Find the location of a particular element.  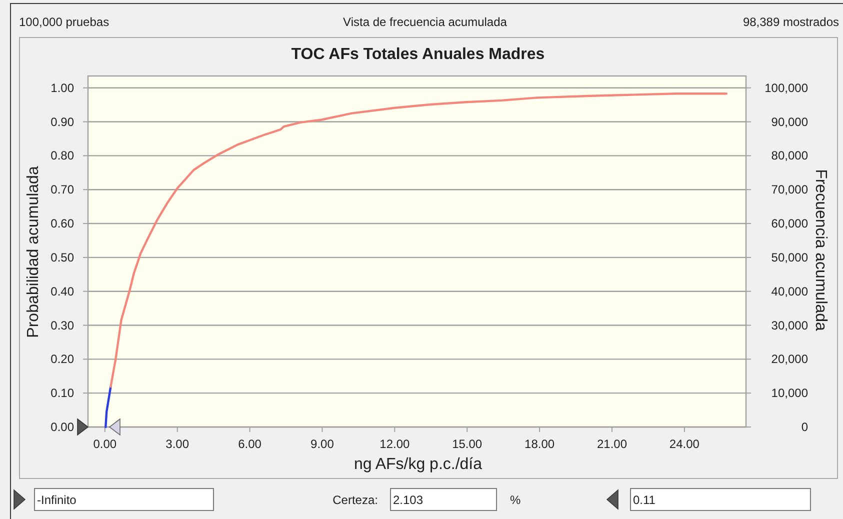

x-tick-label: 24.00 is located at coordinates (684, 444).